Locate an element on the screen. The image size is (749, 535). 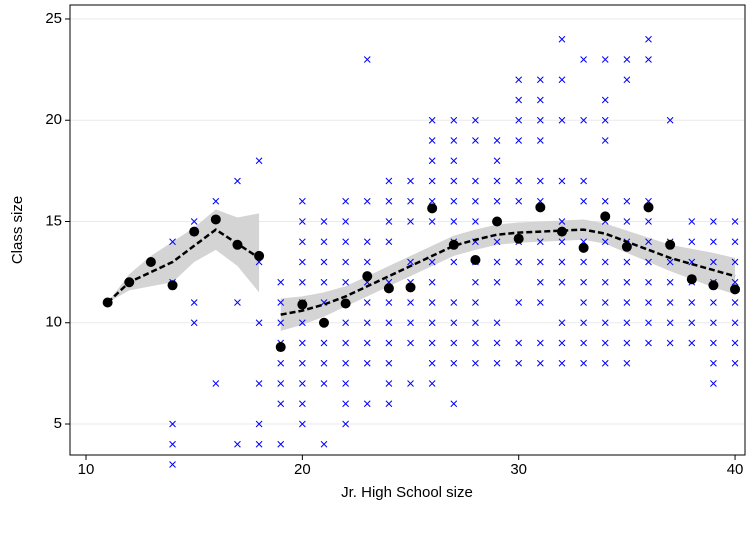
x-tick-label: 20 is located at coordinates (302, 469).